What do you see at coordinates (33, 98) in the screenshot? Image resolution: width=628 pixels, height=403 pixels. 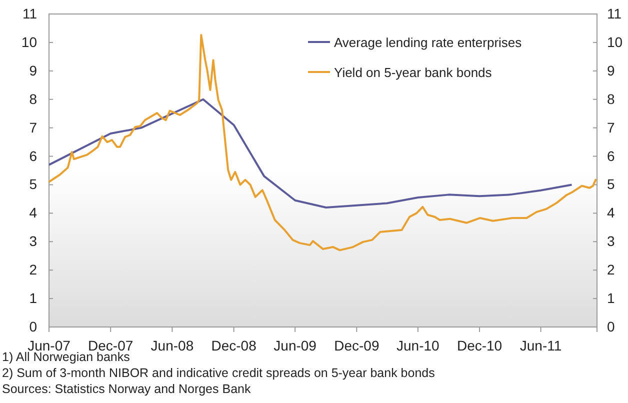 I see `y-tick-label: 8` at bounding box center [33, 98].